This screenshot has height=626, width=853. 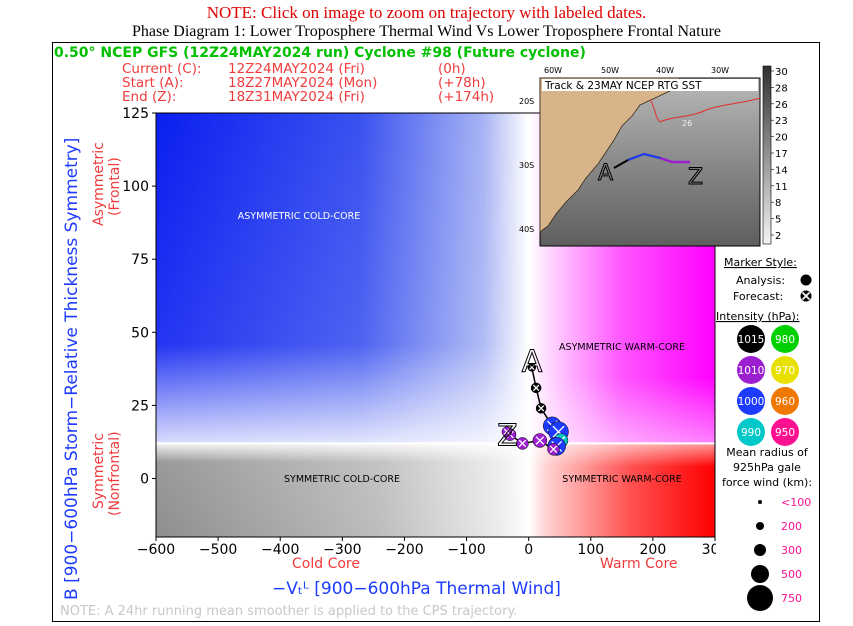 What do you see at coordinates (778, 220) in the screenshot?
I see `colorbar-label: 5` at bounding box center [778, 220].